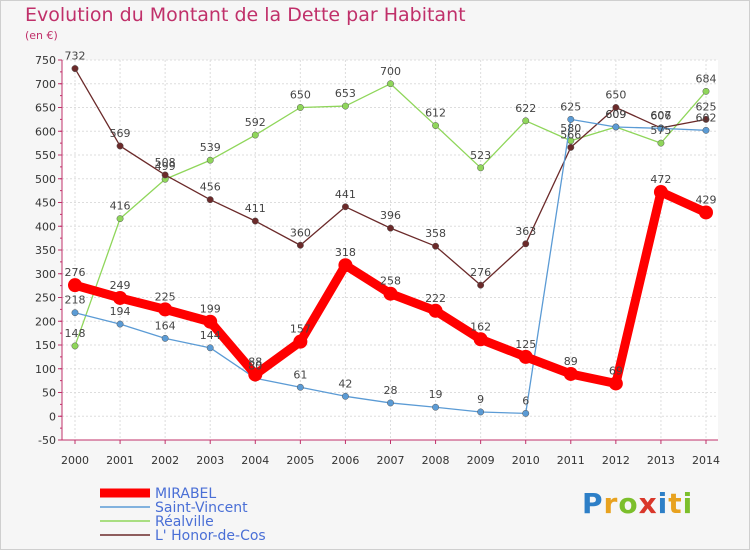 This screenshot has height=550, width=750. What do you see at coordinates (45, 345) in the screenshot?
I see `y-tick-label: 150` at bounding box center [45, 345].